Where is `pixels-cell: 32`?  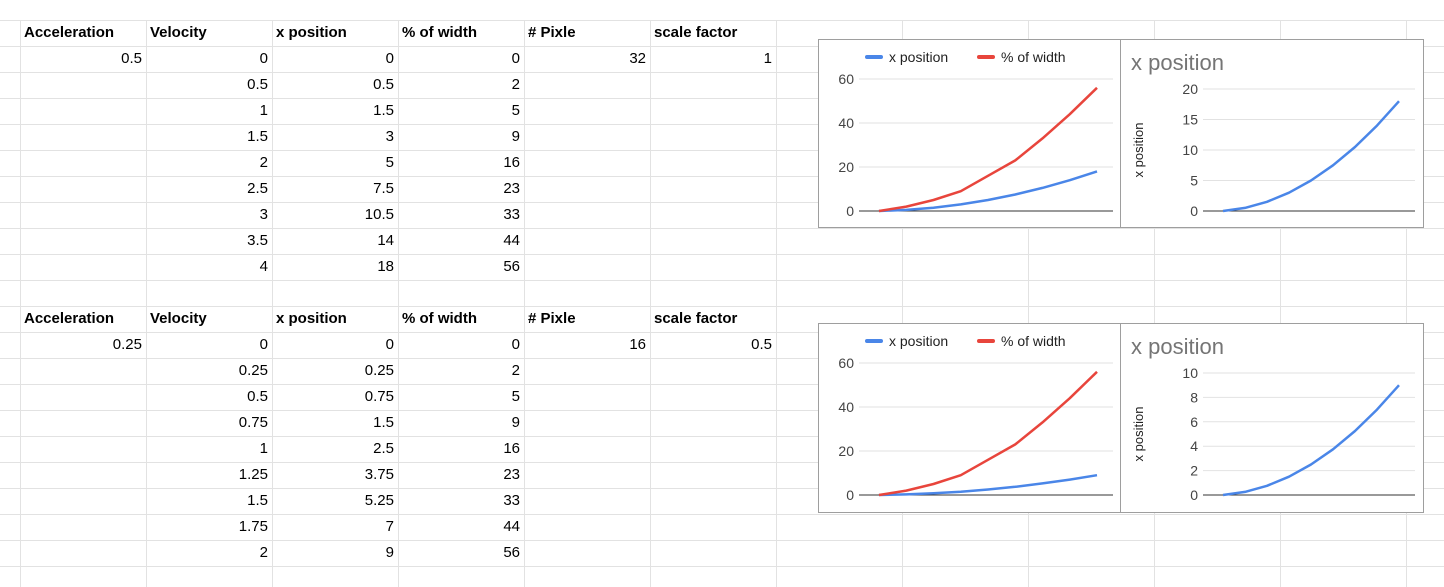 pixels-cell: 32 is located at coordinates (637, 58).